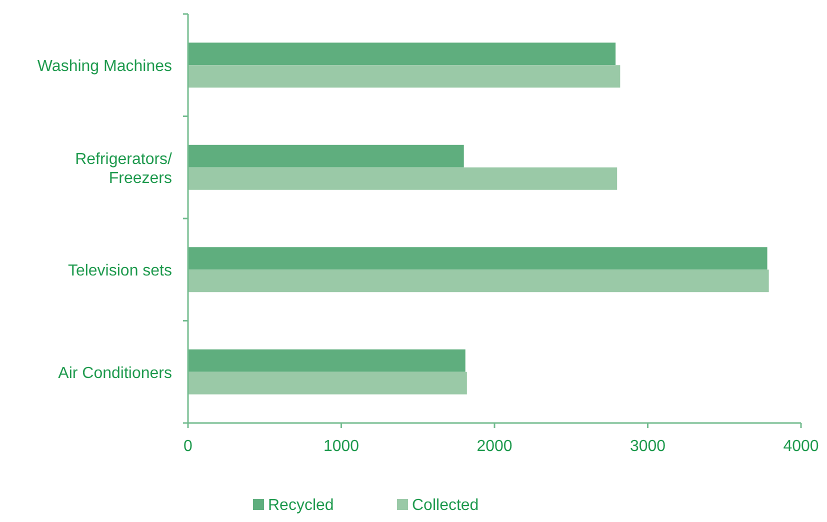 This screenshot has height=522, width=827. What do you see at coordinates (188, 446) in the screenshot?
I see `x-tick-label: 0` at bounding box center [188, 446].